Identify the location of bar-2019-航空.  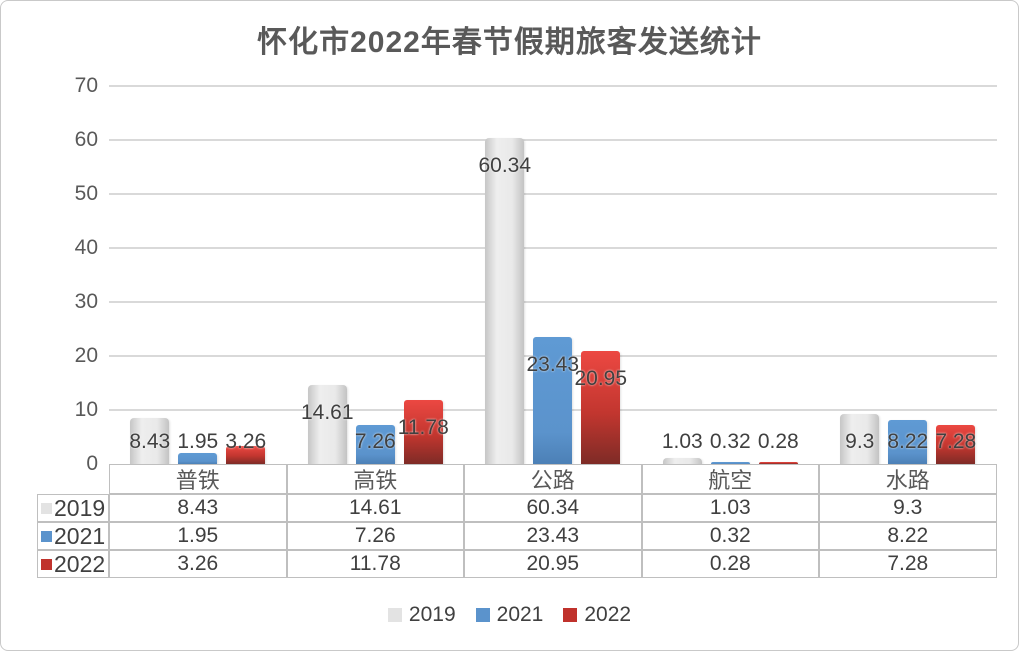
(682, 461).